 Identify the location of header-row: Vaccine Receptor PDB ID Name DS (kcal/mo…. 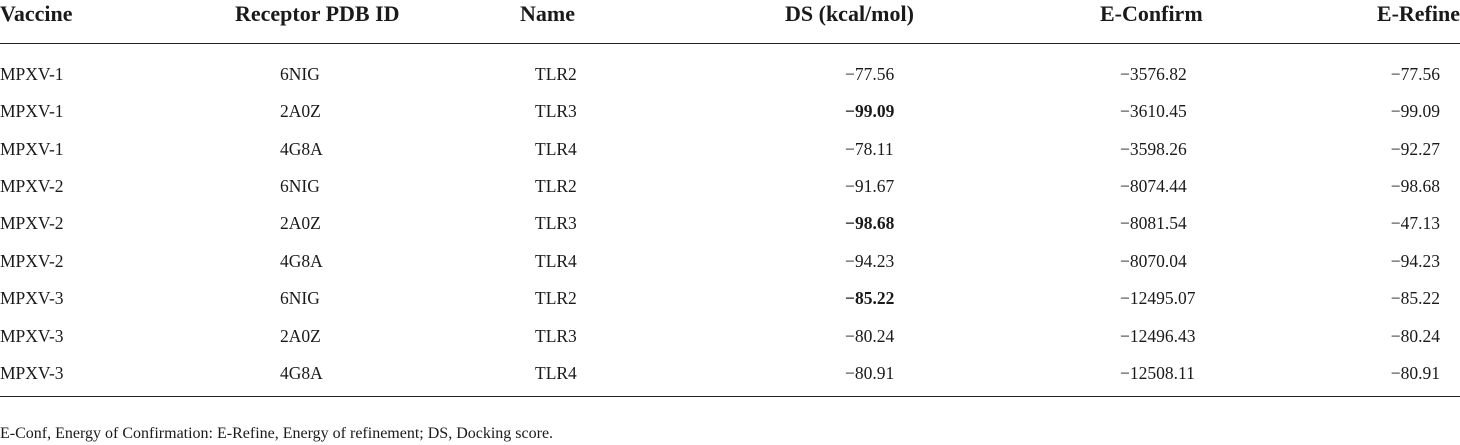
(730, 22).